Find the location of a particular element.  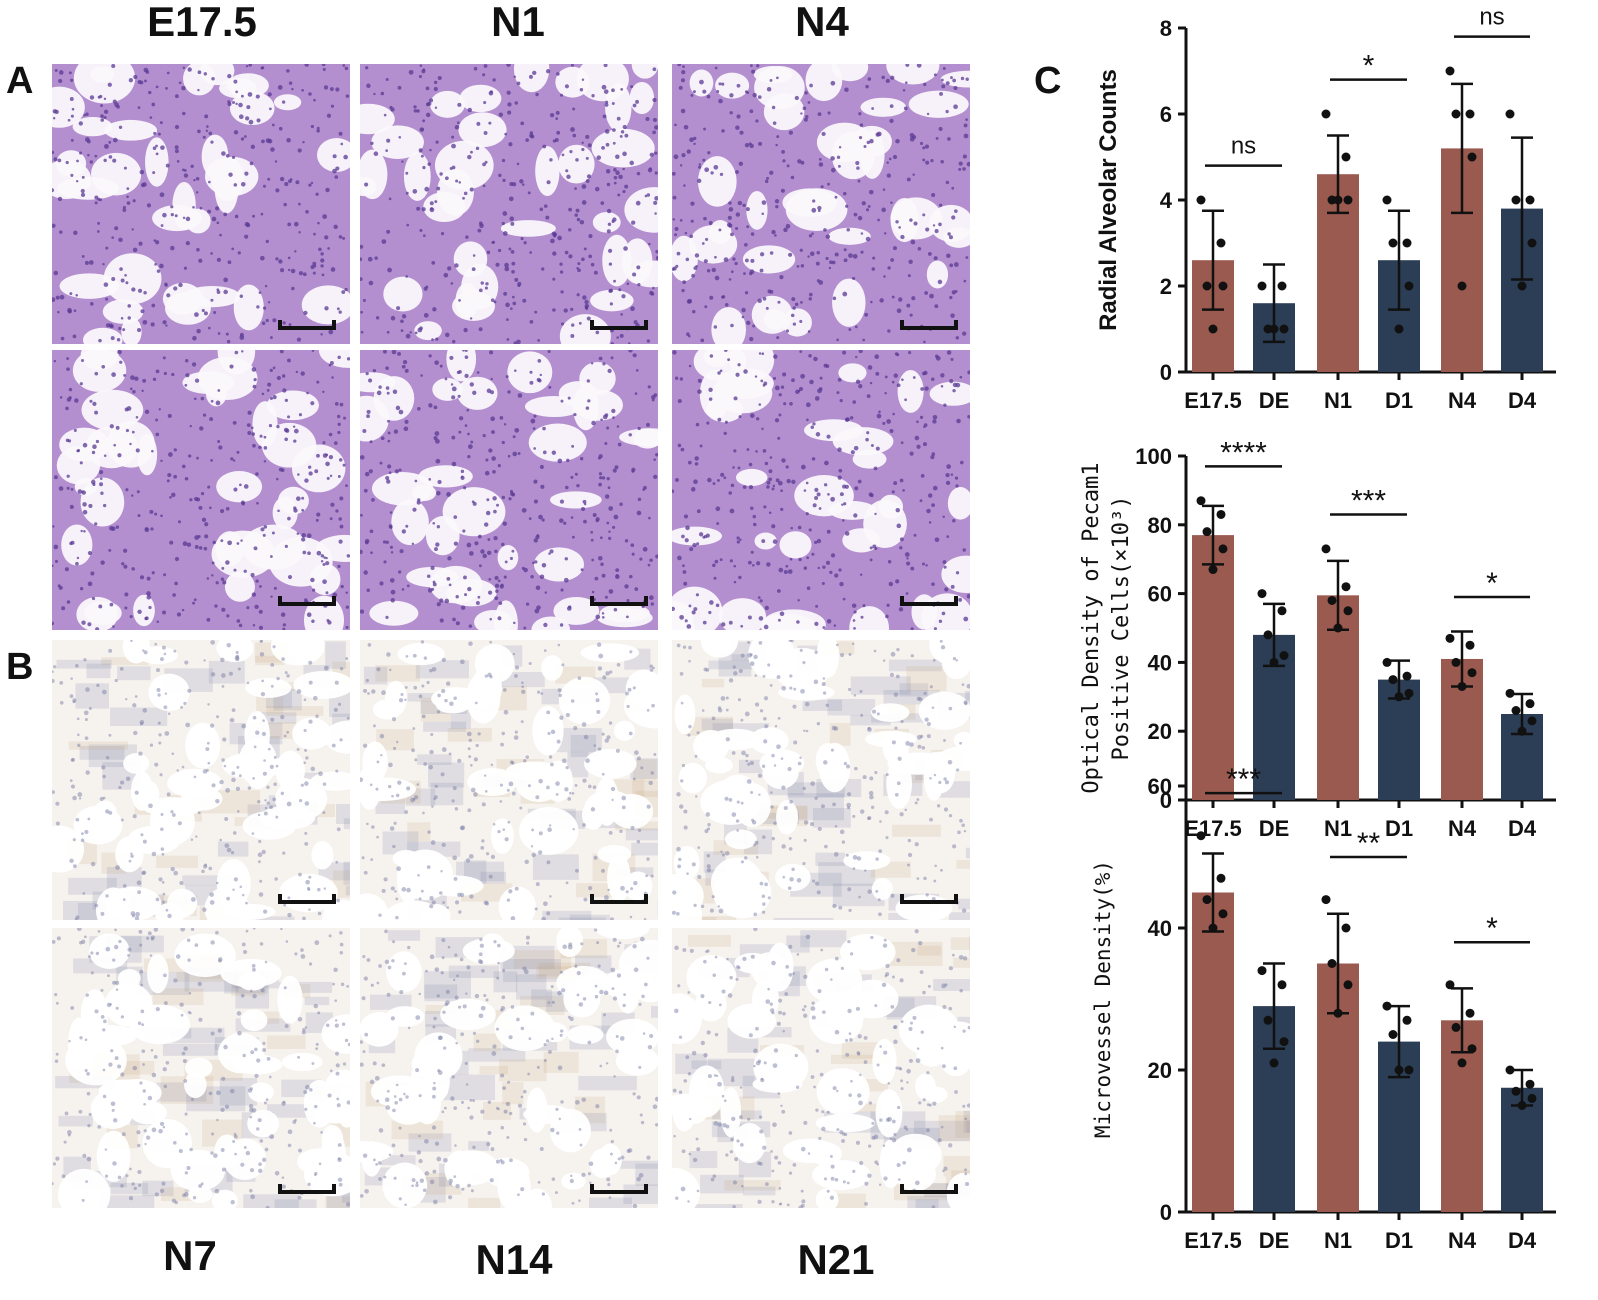

column-label-e17-5: E17.5 is located at coordinates (202, 22).